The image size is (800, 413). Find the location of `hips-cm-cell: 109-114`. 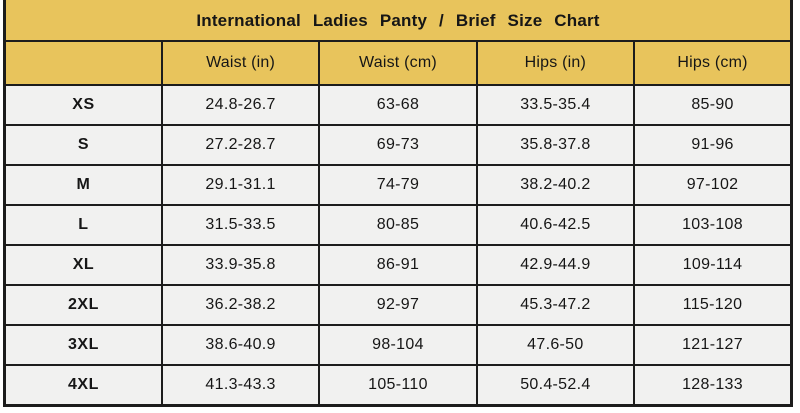

hips-cm-cell: 109-114 is located at coordinates (713, 265).